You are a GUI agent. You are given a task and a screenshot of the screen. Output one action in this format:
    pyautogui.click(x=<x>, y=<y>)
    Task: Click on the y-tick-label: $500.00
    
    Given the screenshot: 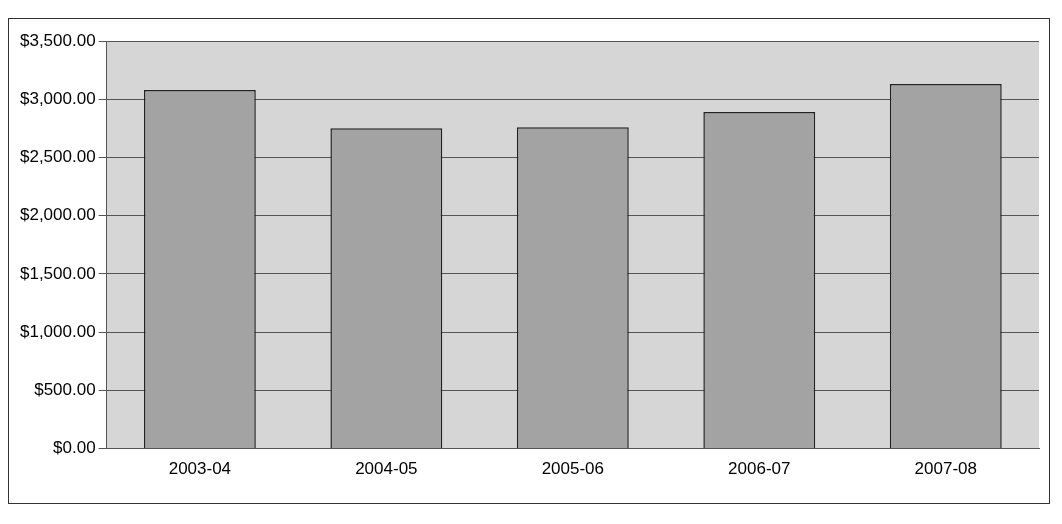 What is the action you would take?
    pyautogui.click(x=65, y=390)
    